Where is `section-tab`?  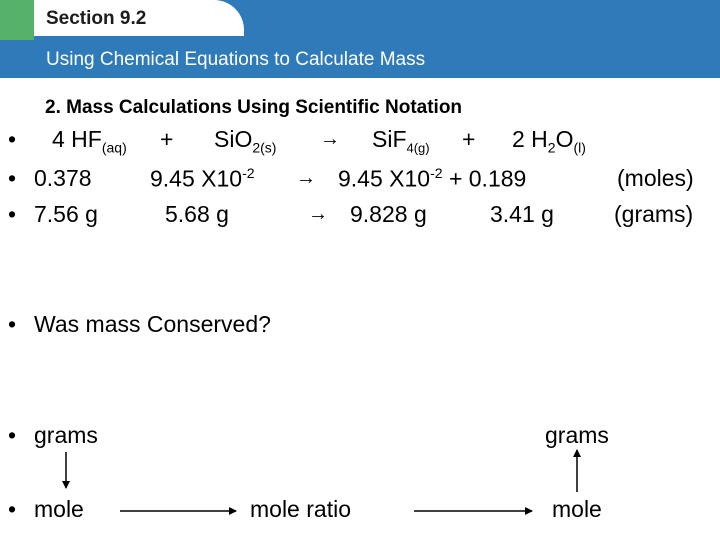
section-tab is located at coordinates (139, 18).